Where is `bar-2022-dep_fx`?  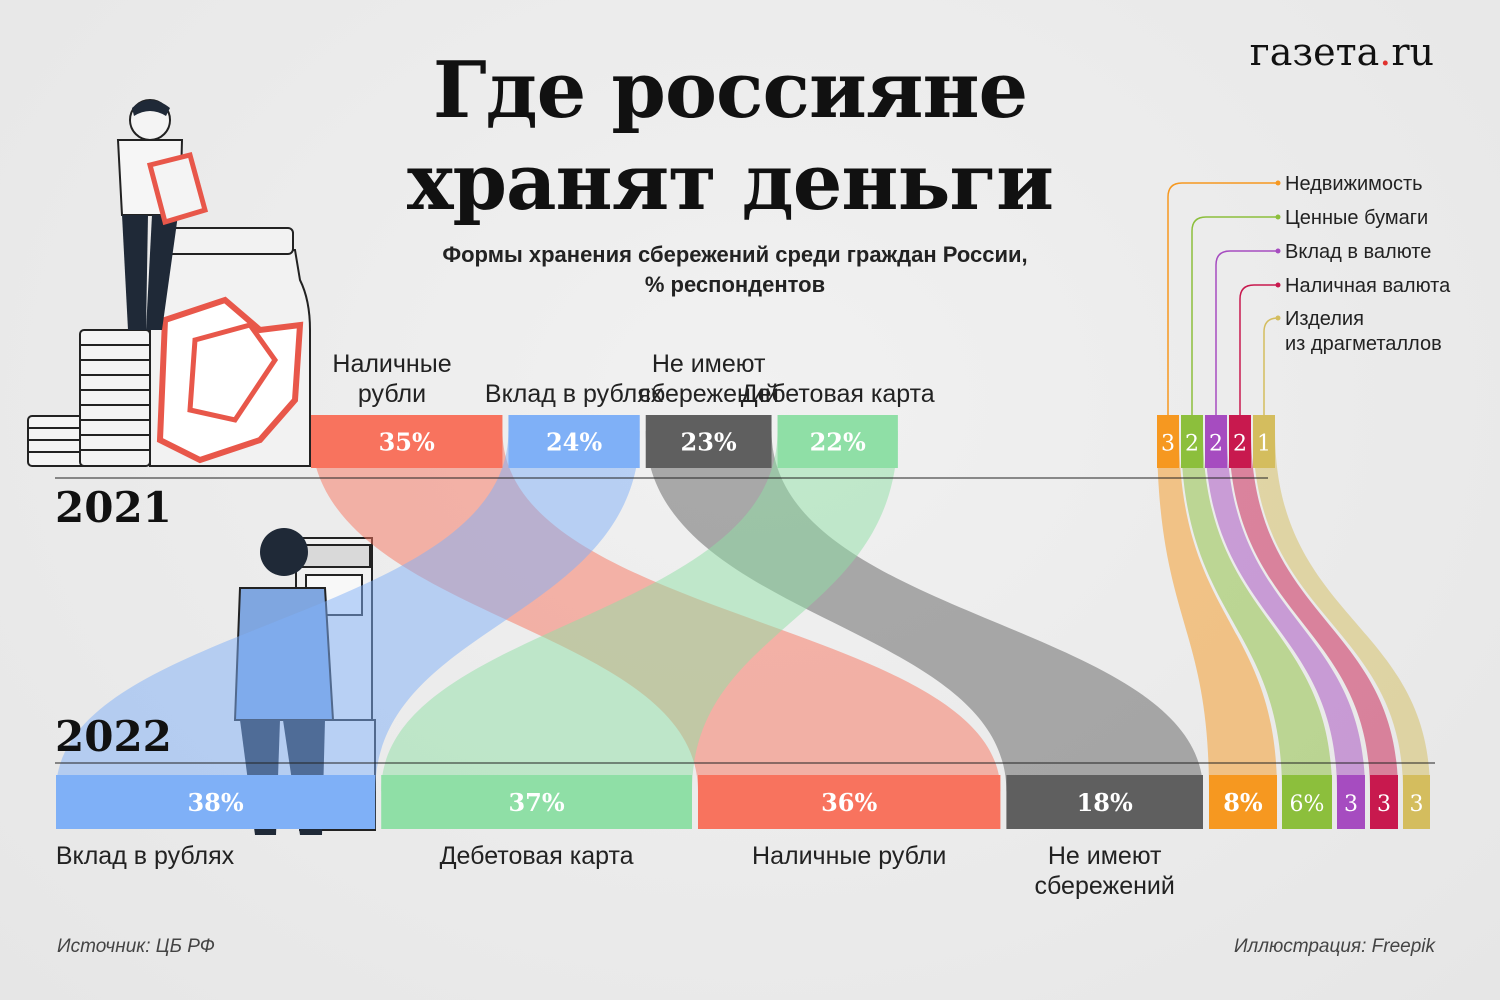
bar-2022-dep_fx is located at coordinates (1351, 802).